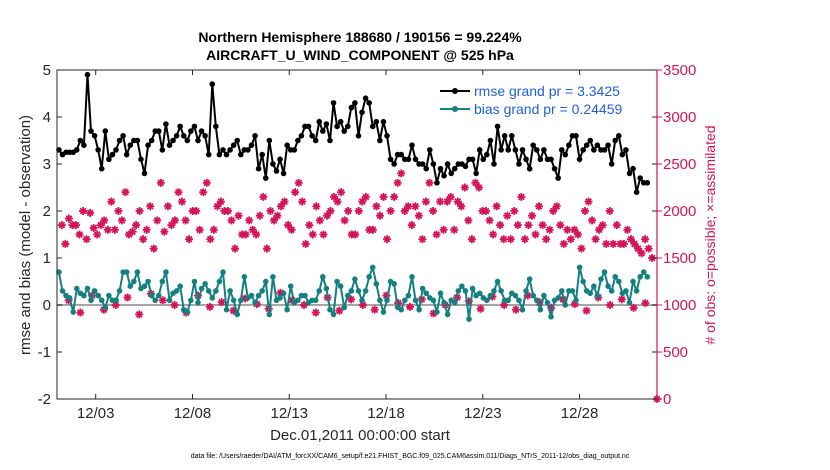  What do you see at coordinates (360, 55) in the screenshot?
I see `chart-title-line2: AIRCRAFT_U_WIND_COMPONENT @ 525 hPa` at bounding box center [360, 55].